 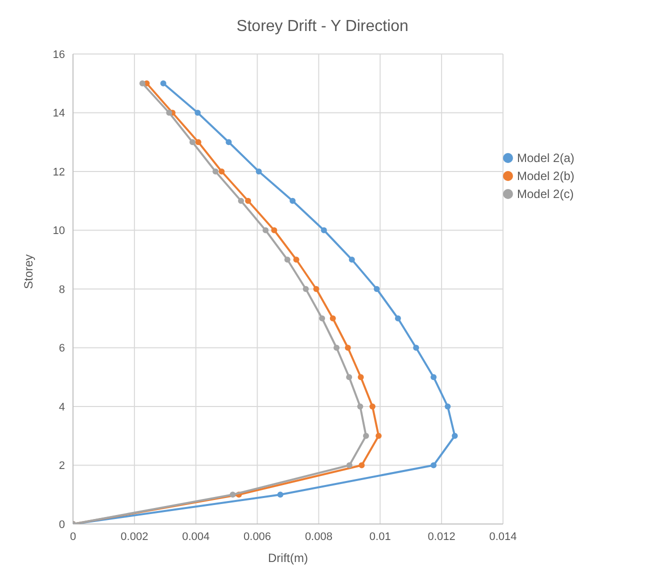 I want to click on x-axis-title: Drift(m), so click(x=288, y=558).